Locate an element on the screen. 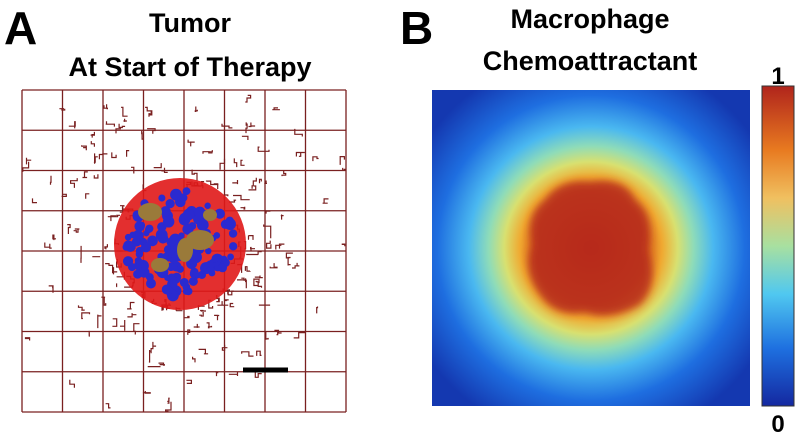 This screenshot has width=800, height=441. heat-core is located at coordinates (590, 248).